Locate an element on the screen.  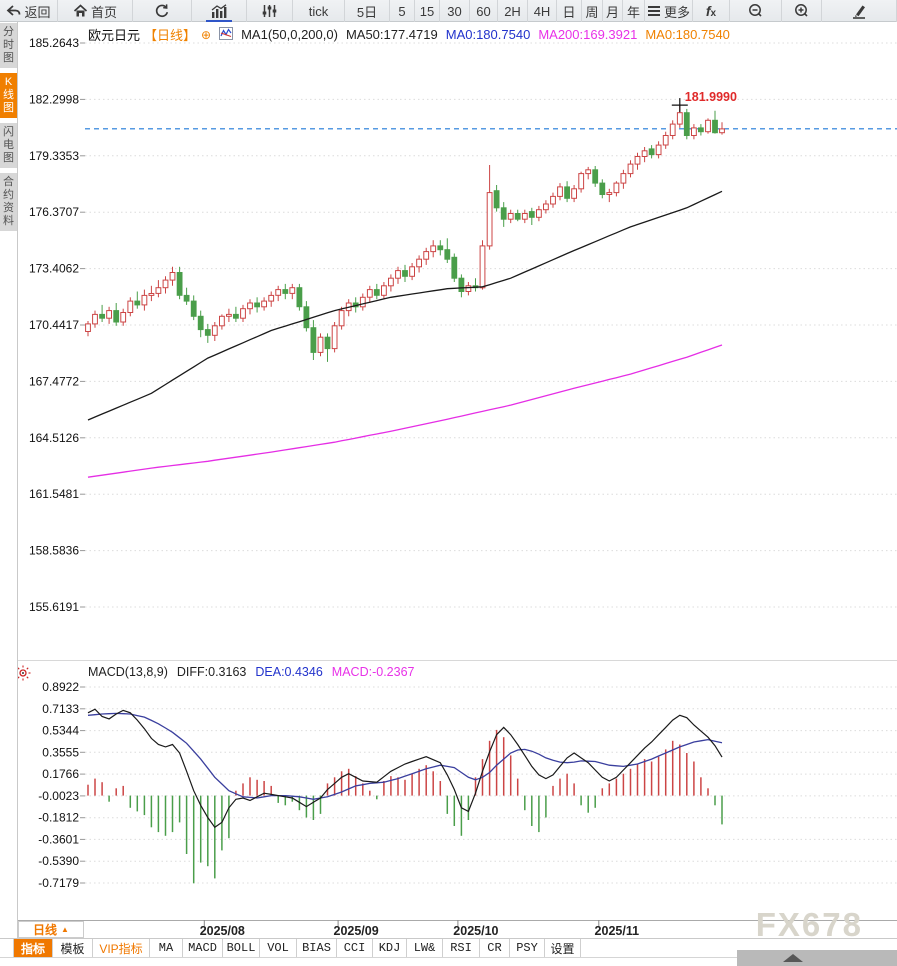
back-label: 返回 is located at coordinates (37, 12).